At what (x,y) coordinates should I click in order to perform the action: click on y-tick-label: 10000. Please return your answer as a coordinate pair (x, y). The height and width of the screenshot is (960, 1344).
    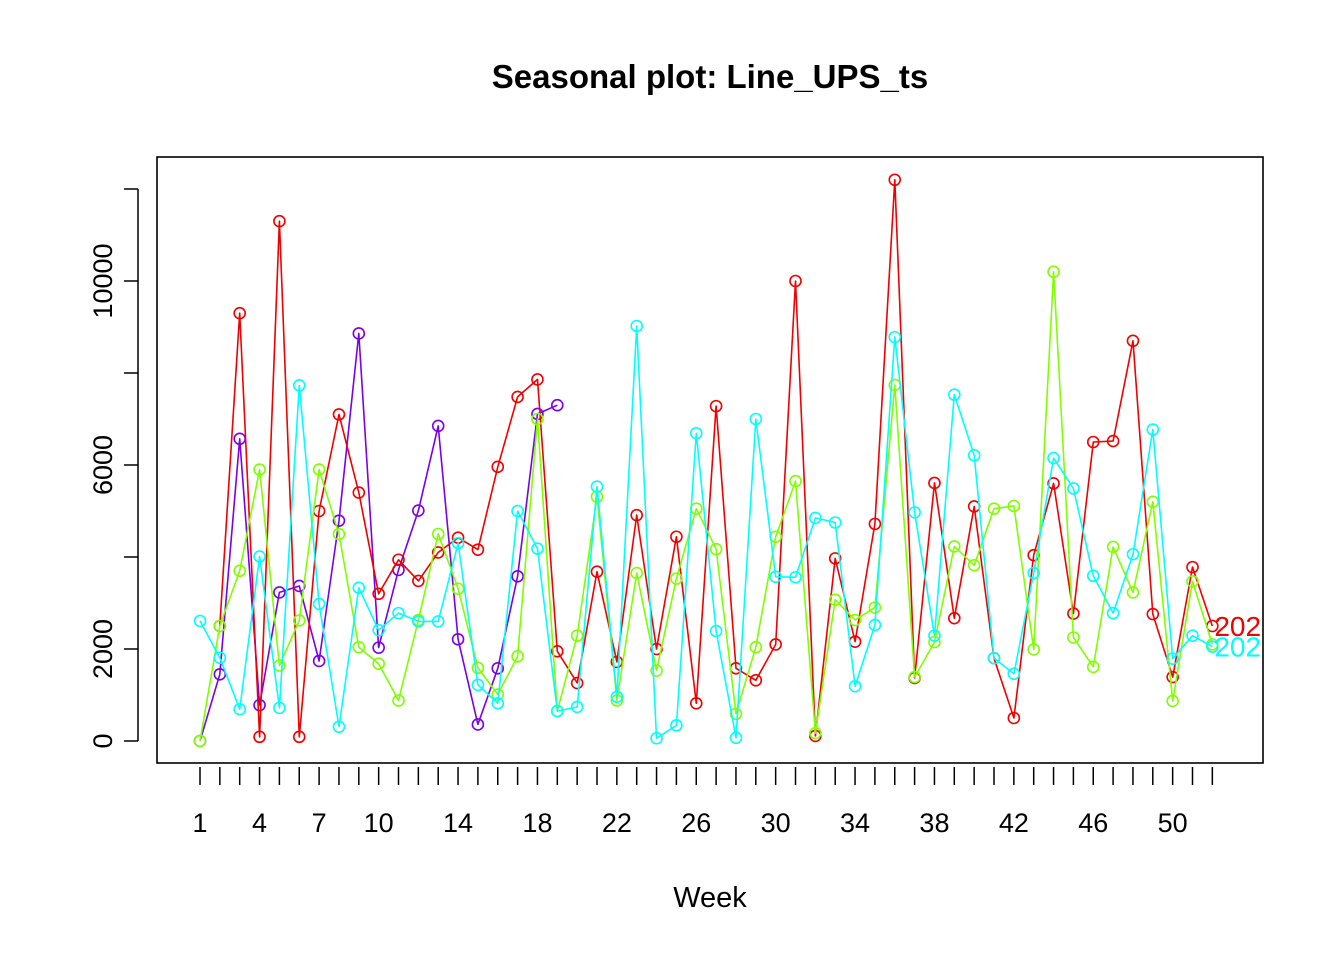
    Looking at the image, I should click on (103, 280).